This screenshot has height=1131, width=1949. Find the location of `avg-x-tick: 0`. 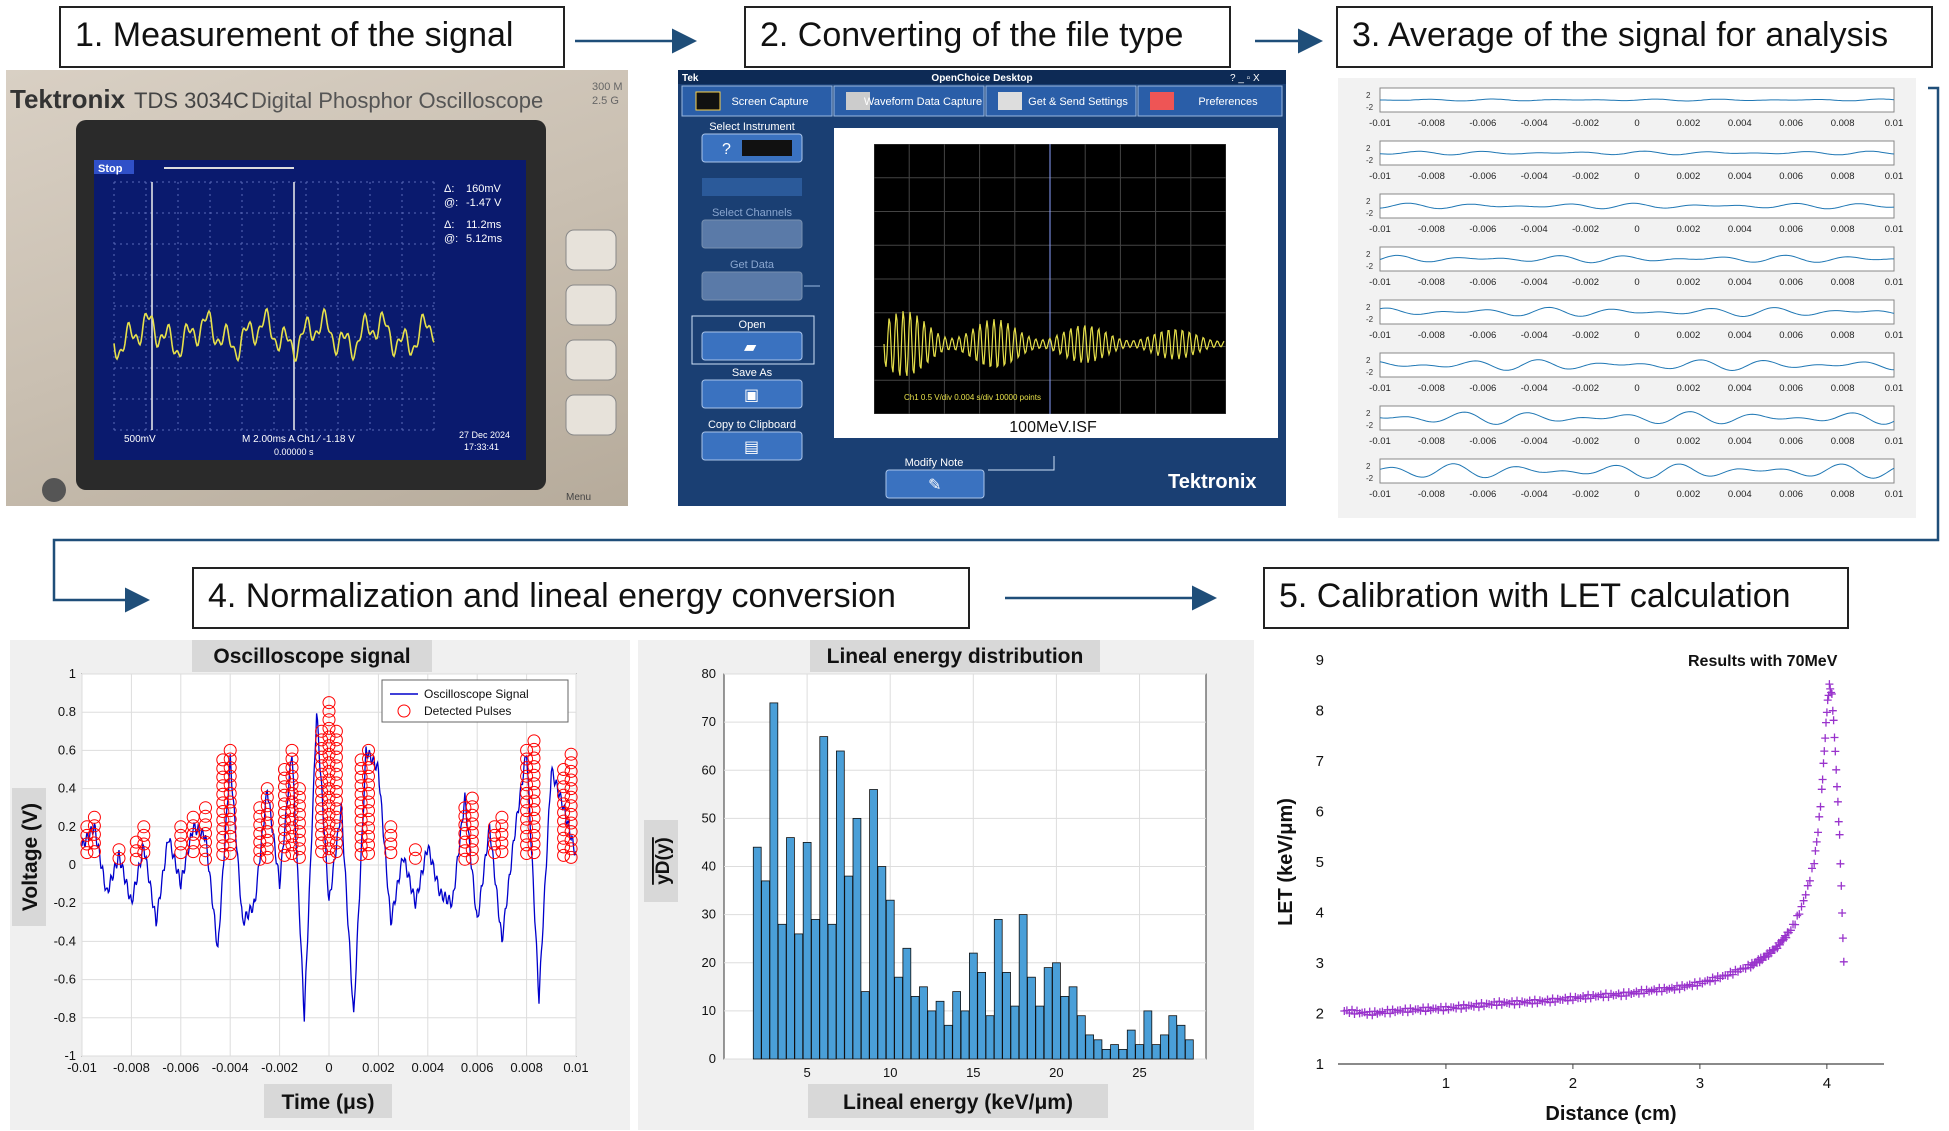

avg-x-tick: 0 is located at coordinates (1636, 123).